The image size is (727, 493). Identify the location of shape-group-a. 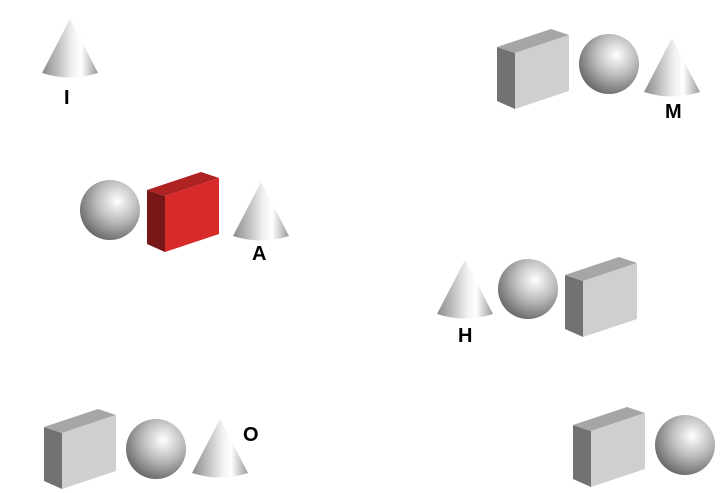
(184, 212).